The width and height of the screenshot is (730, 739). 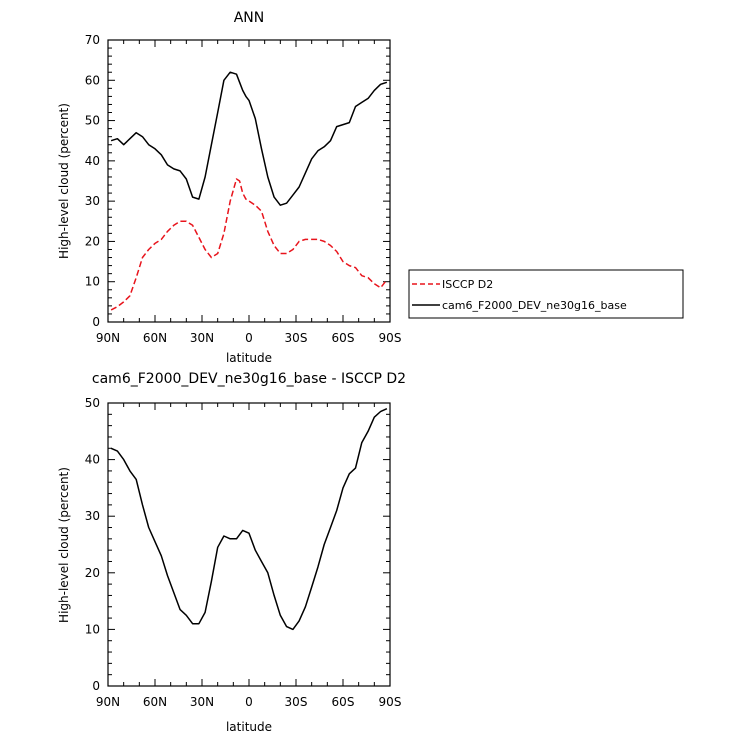 What do you see at coordinates (92, 282) in the screenshot?
I see `top-y-tick-label: 10` at bounding box center [92, 282].